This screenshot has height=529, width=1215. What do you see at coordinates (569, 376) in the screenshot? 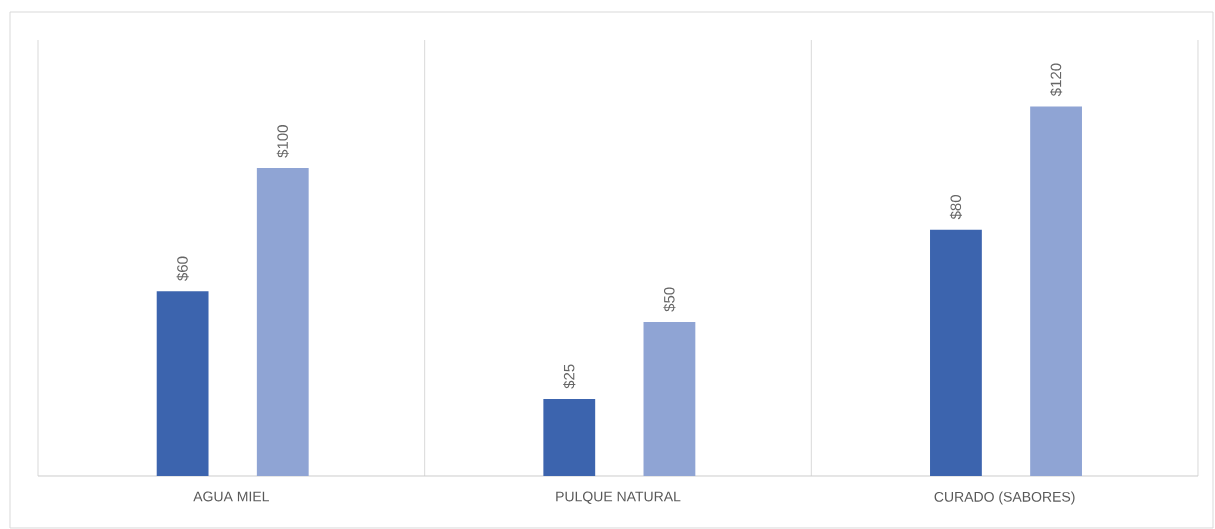
I see `data-label: $25` at bounding box center [569, 376].